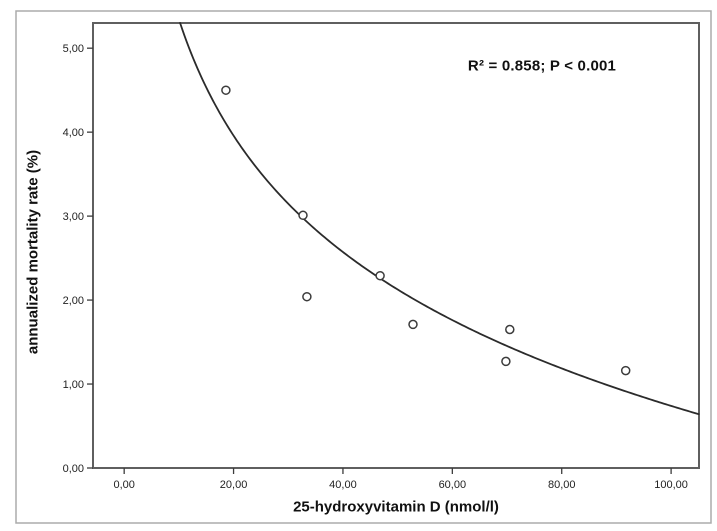  What do you see at coordinates (562, 485) in the screenshot?
I see `x-tick-label: 80,00` at bounding box center [562, 485].